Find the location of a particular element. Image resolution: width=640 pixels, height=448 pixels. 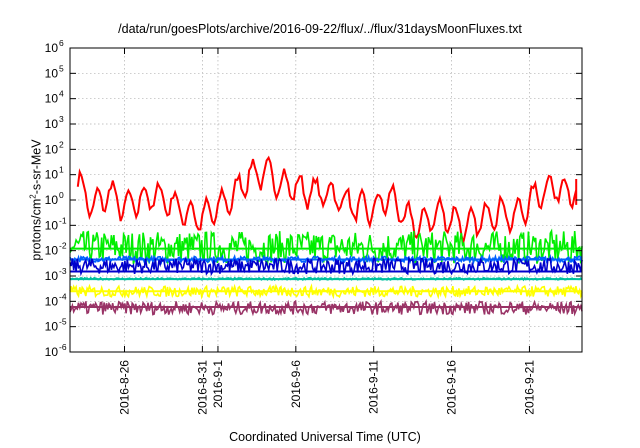

y-tick-exponent: 6 is located at coordinates (61, 43).